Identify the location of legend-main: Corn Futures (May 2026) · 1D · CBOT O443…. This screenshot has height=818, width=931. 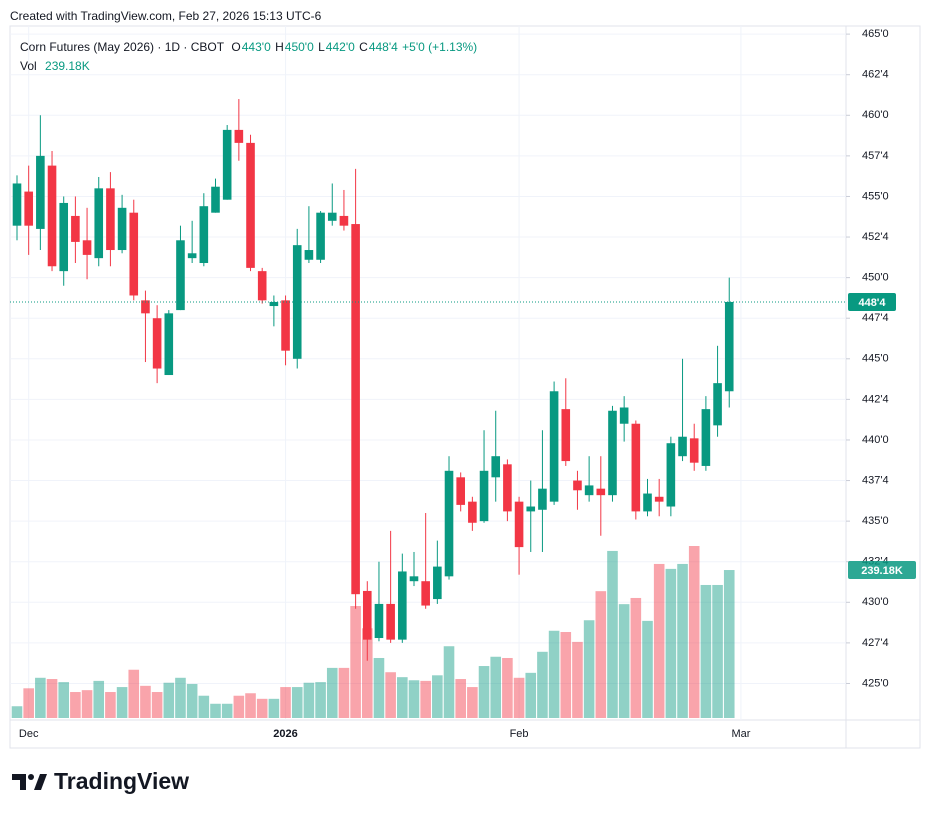
(249, 47).